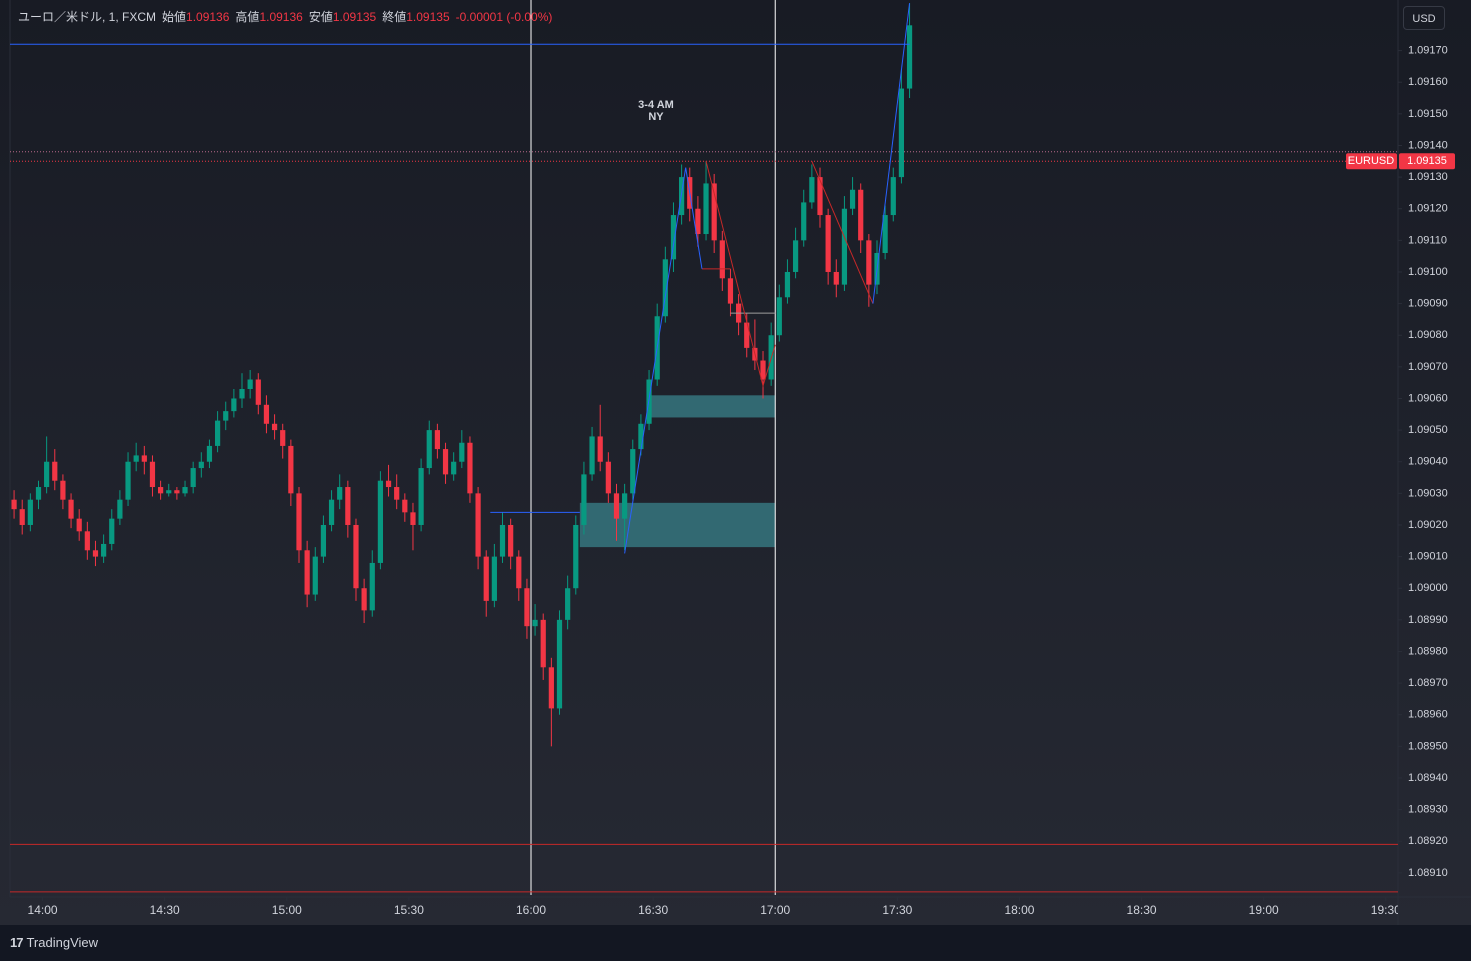 The image size is (1471, 961). Describe the element at coordinates (1428, 493) in the screenshot. I see `y-tick-label: 1.09030` at that location.